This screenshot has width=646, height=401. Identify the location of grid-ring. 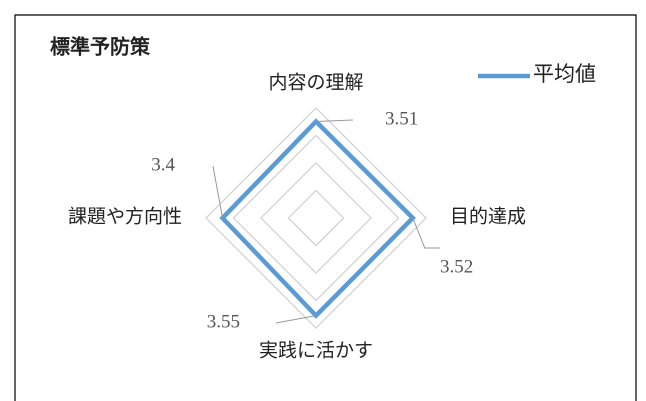
(316, 218).